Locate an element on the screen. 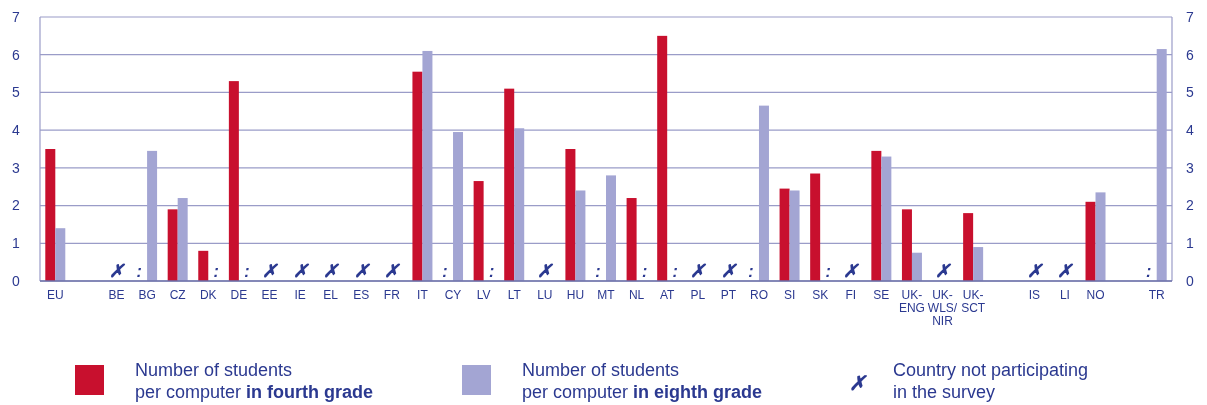  y-tick-label: 7 is located at coordinates (16, 16).